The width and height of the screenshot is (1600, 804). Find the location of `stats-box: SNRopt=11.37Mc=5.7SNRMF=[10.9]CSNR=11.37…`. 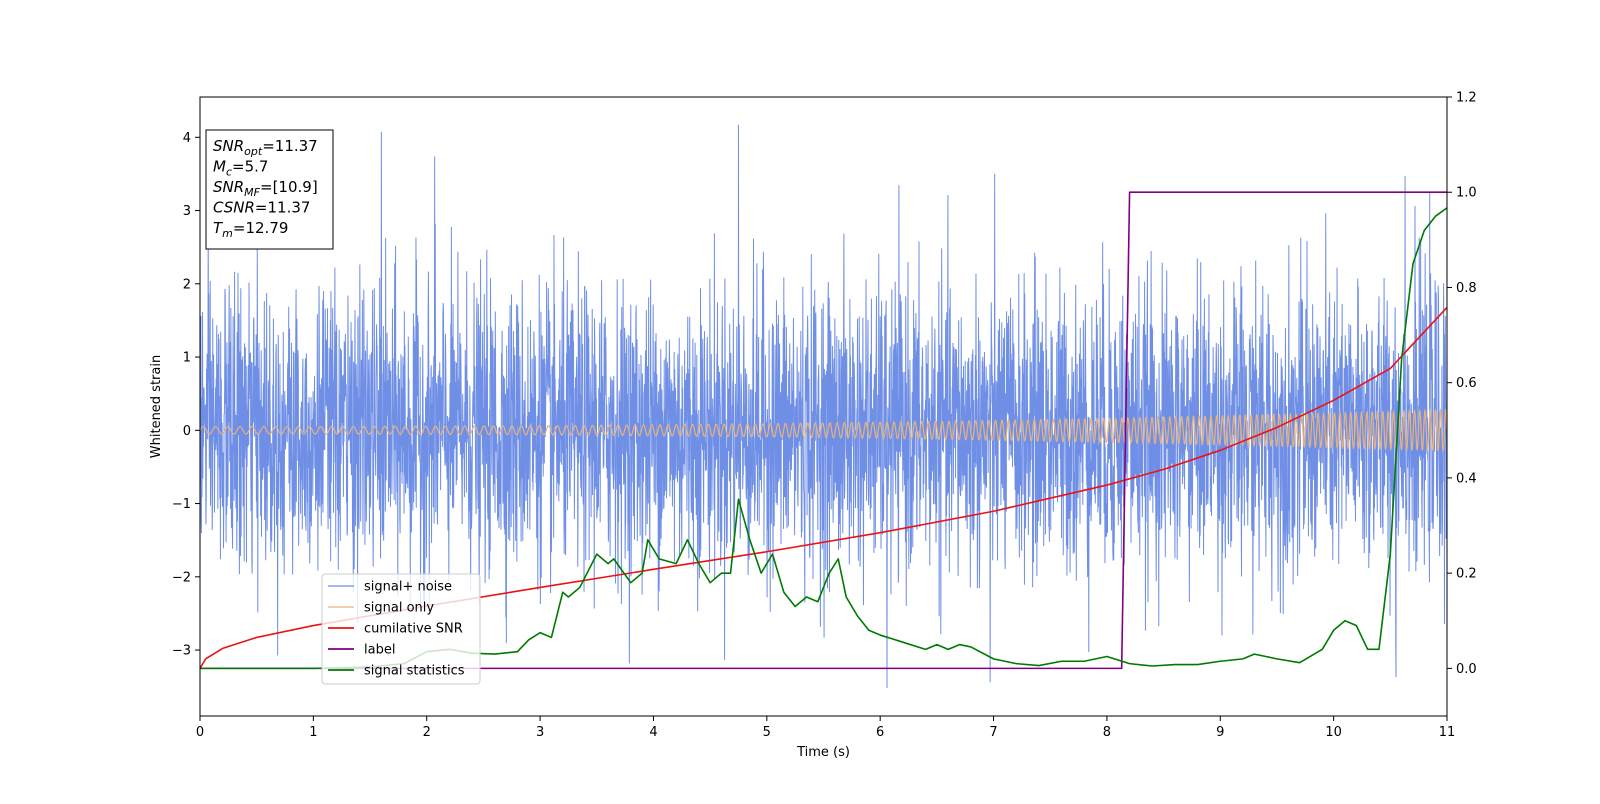

stats-box: SNRopt=11.37Mc=5.7SNRMF=[10.9]CSNR=11.37… is located at coordinates (269, 189).